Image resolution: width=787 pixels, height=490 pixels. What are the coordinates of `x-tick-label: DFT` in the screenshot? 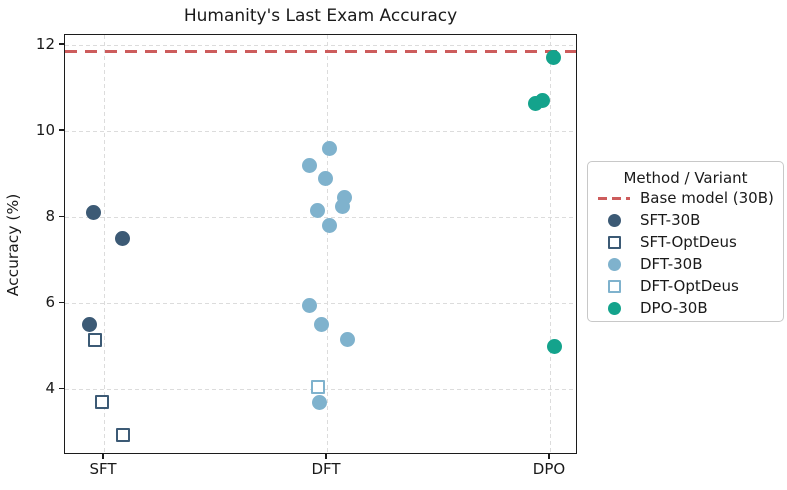 It's located at (326, 469).